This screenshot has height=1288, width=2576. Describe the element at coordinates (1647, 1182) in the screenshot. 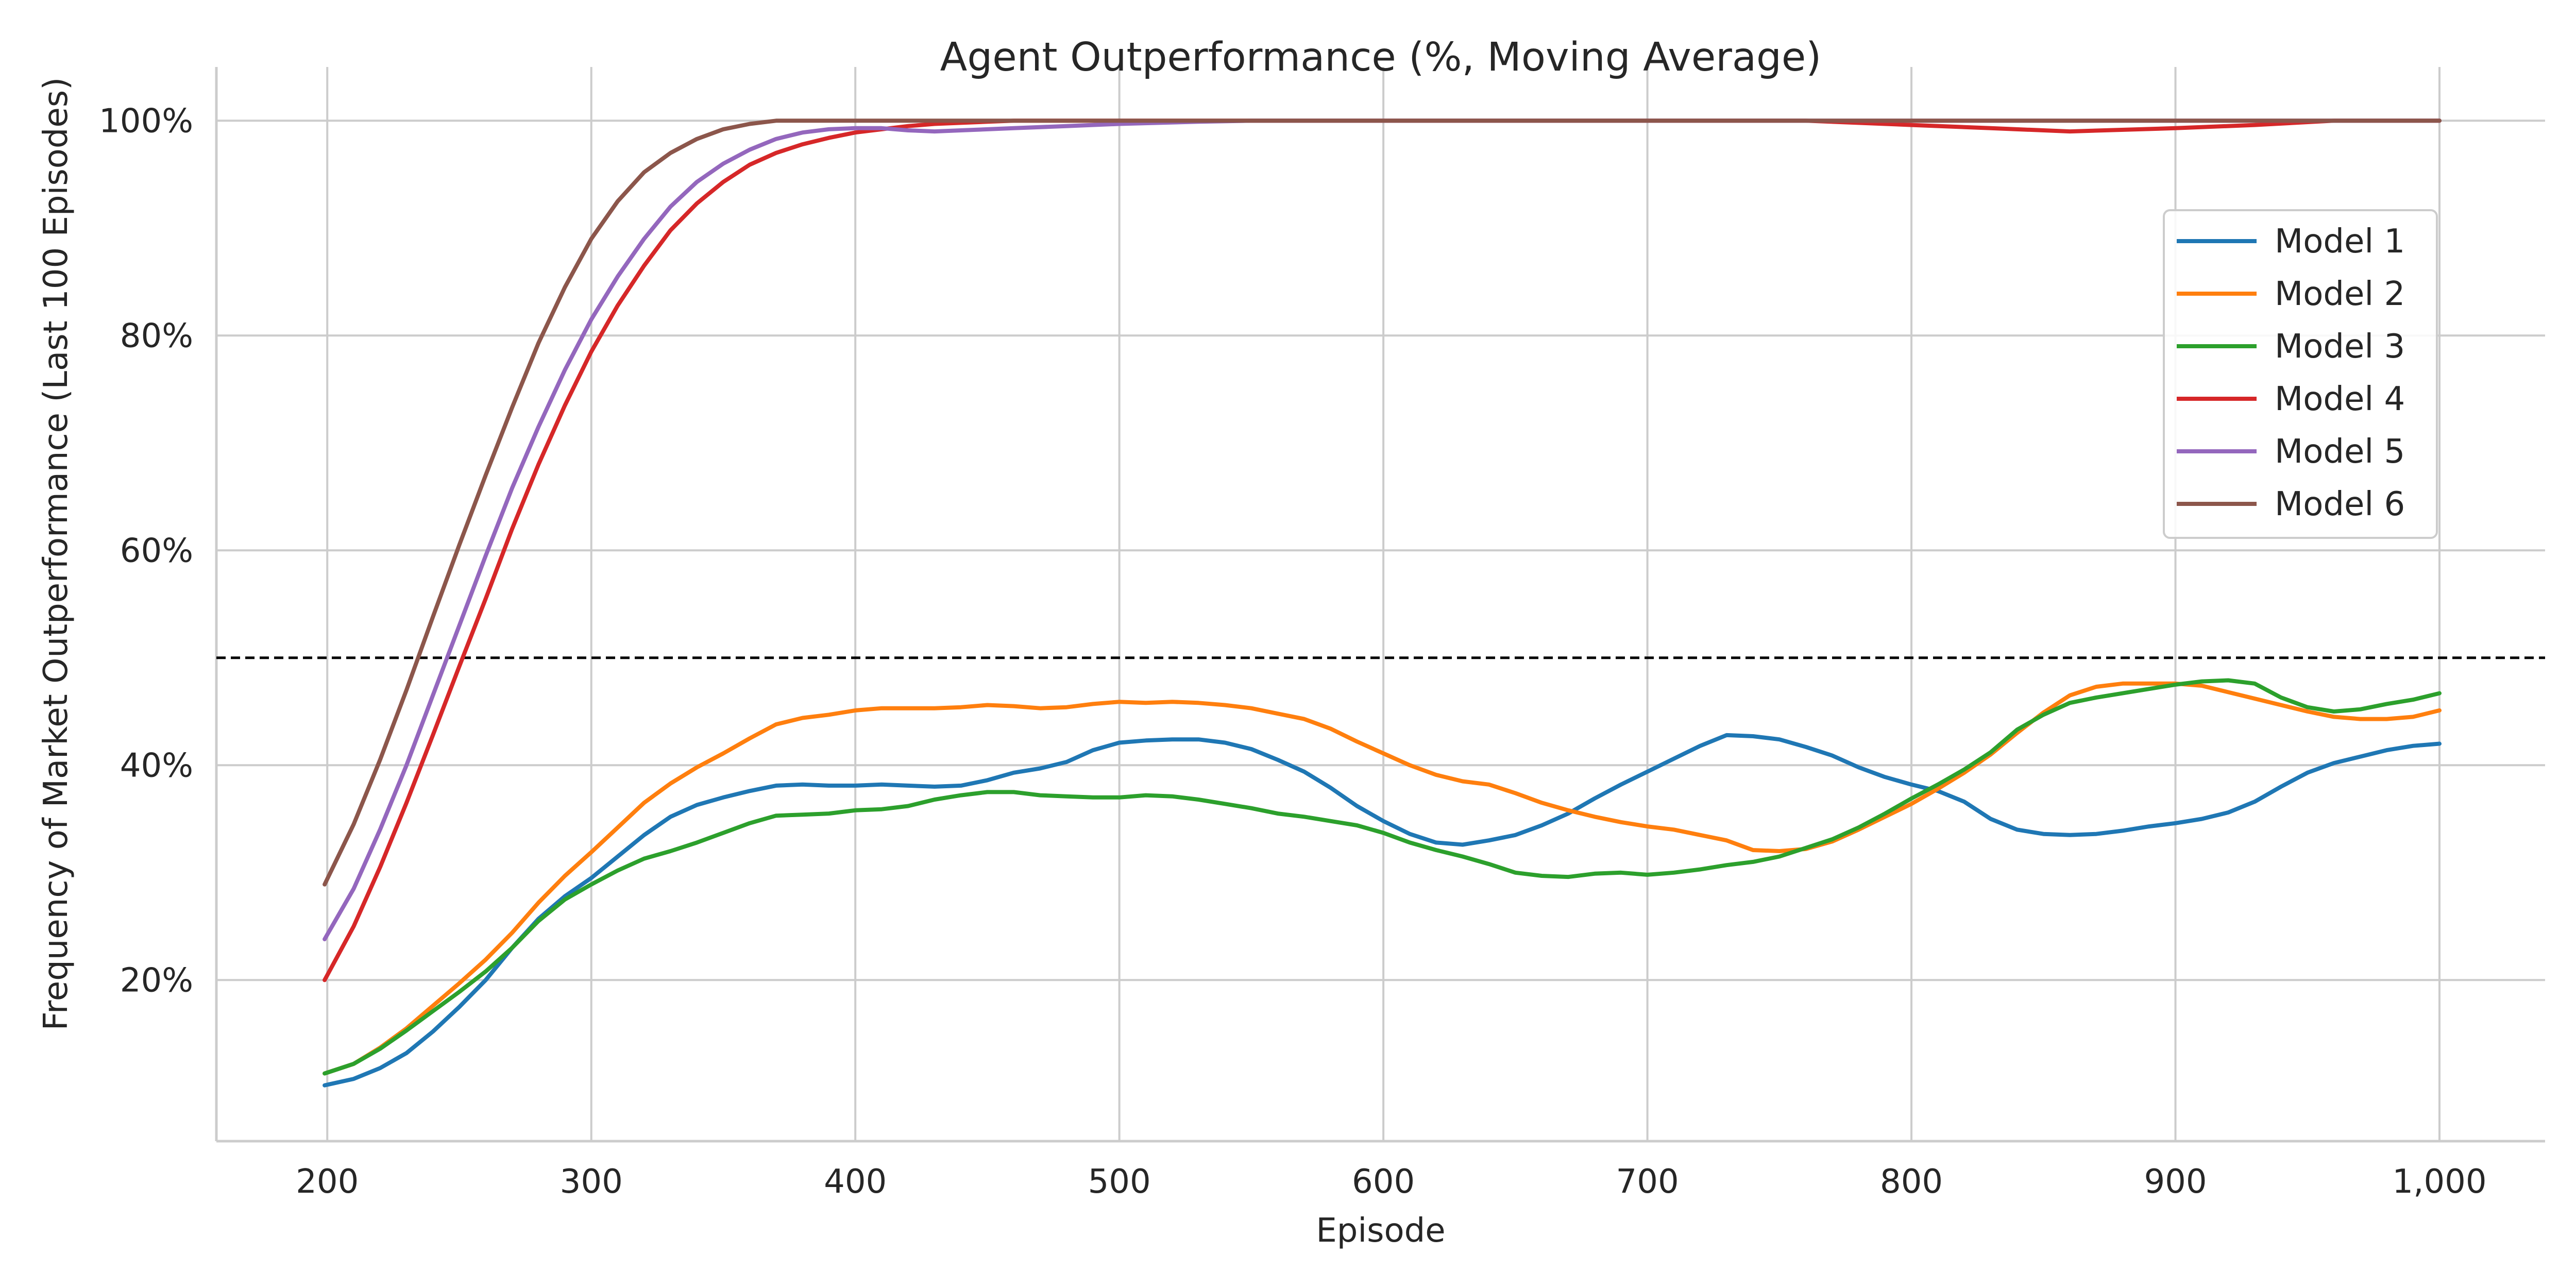

I see `x-tick-label: 700` at that location.